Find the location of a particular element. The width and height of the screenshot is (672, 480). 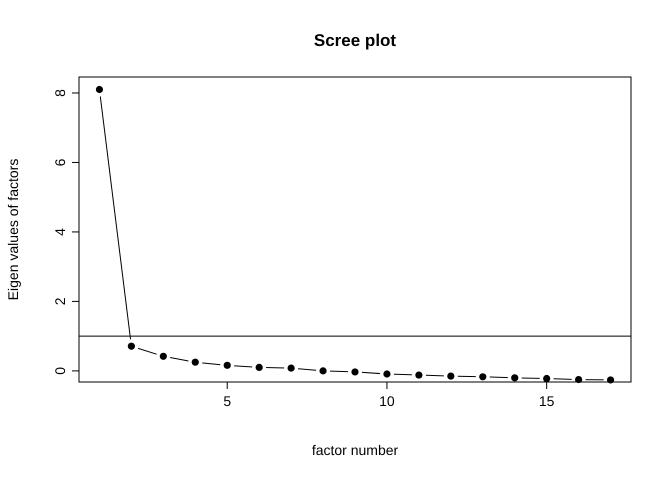

x-tick-label: 5 is located at coordinates (227, 401).